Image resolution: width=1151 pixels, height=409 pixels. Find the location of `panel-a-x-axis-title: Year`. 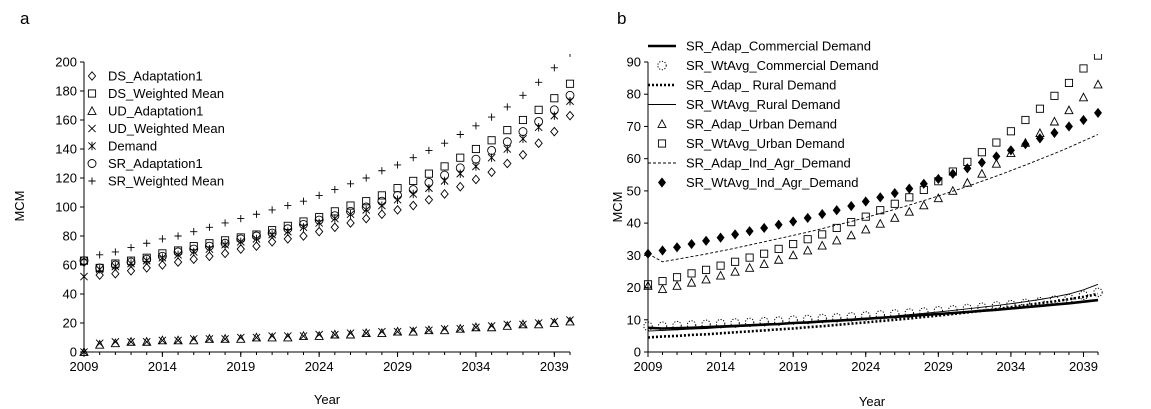

panel-a-x-axis-title: Year is located at coordinates (327, 399).